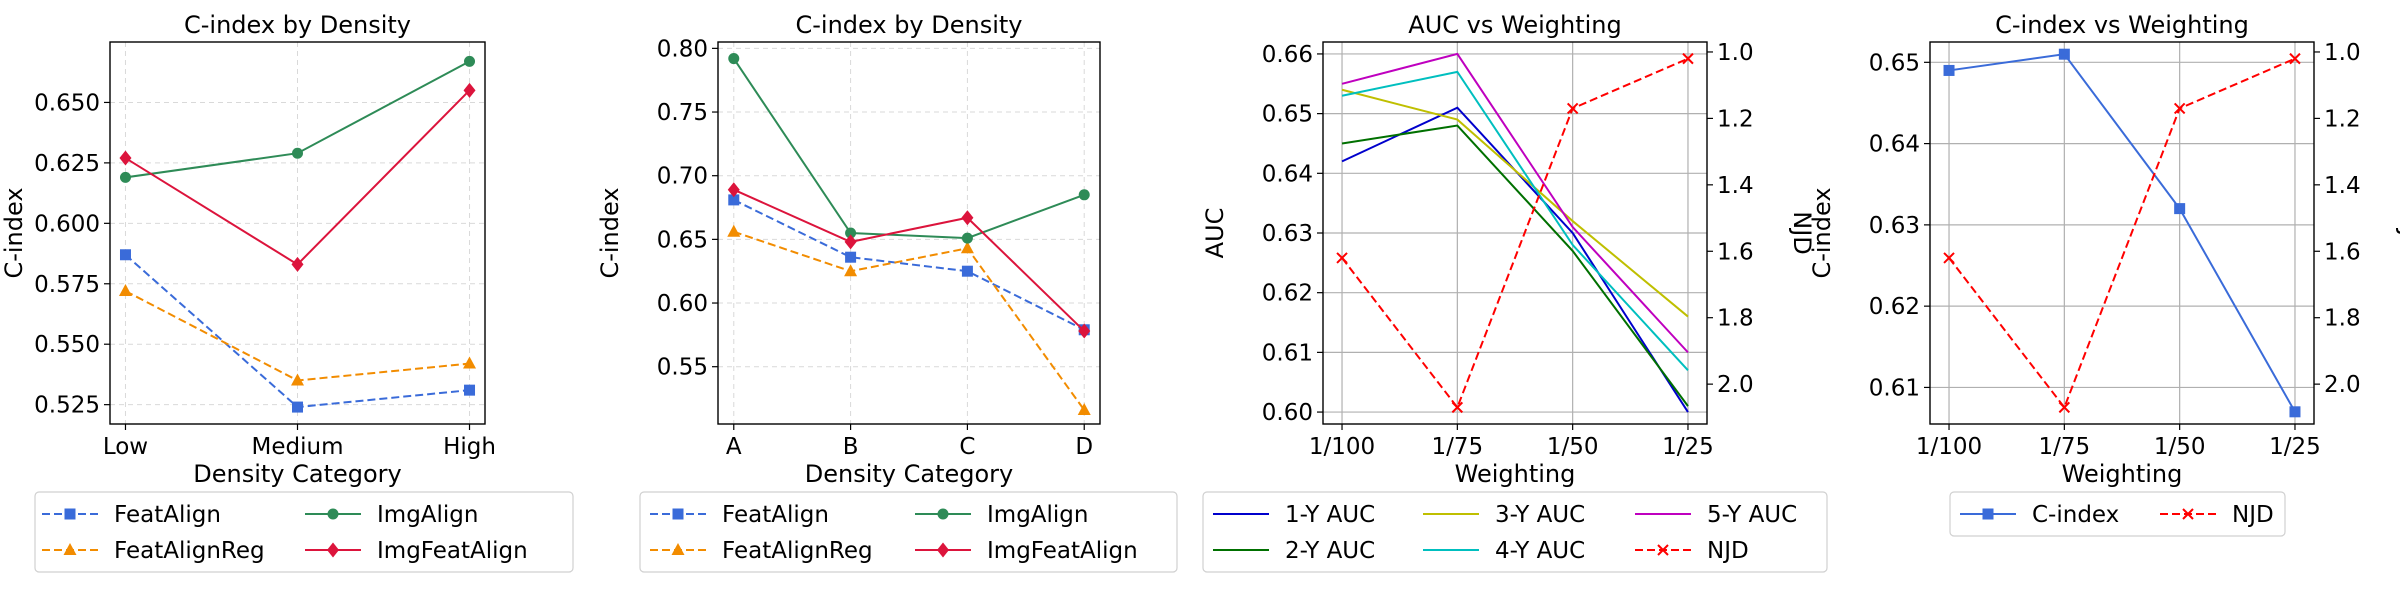 This screenshot has width=2400, height=600. I want to click on series-featalign, so click(909, 265).